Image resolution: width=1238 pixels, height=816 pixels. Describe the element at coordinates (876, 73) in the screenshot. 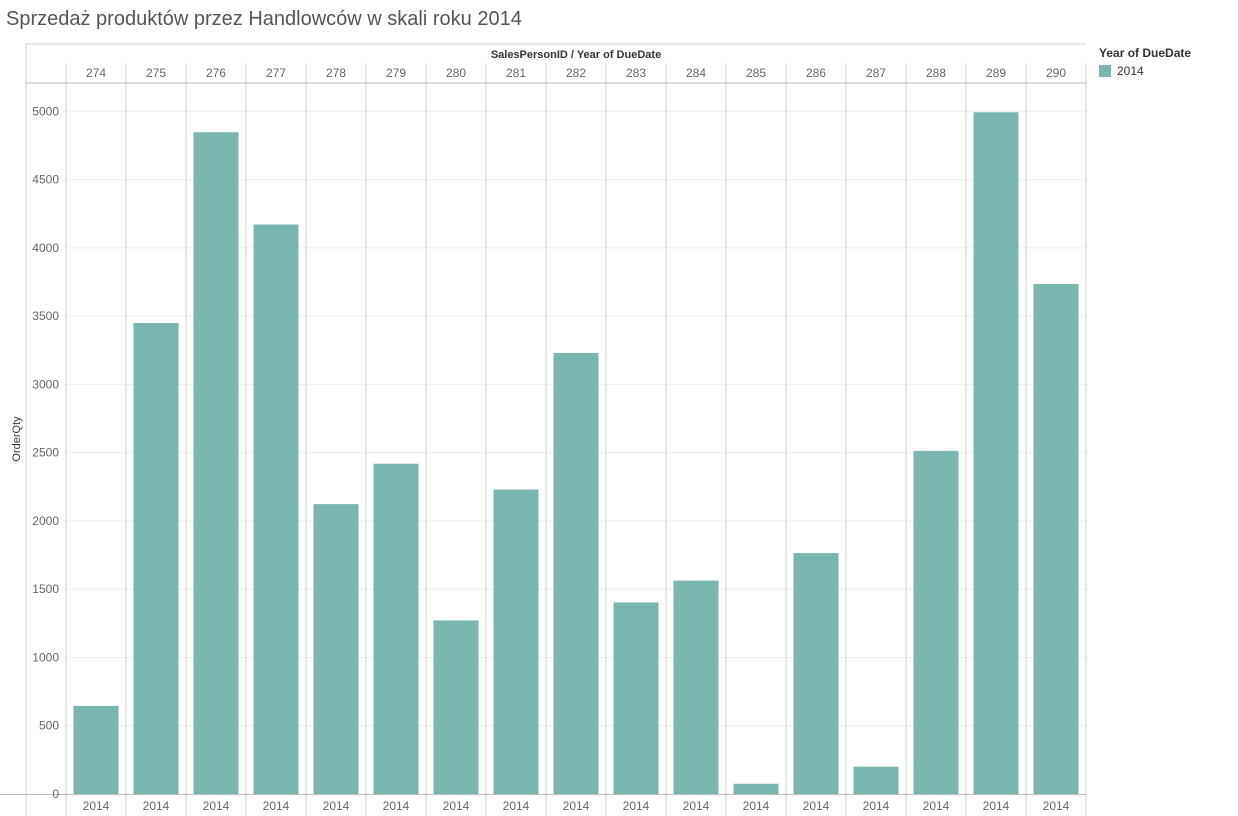

I see `category-label: 287` at that location.